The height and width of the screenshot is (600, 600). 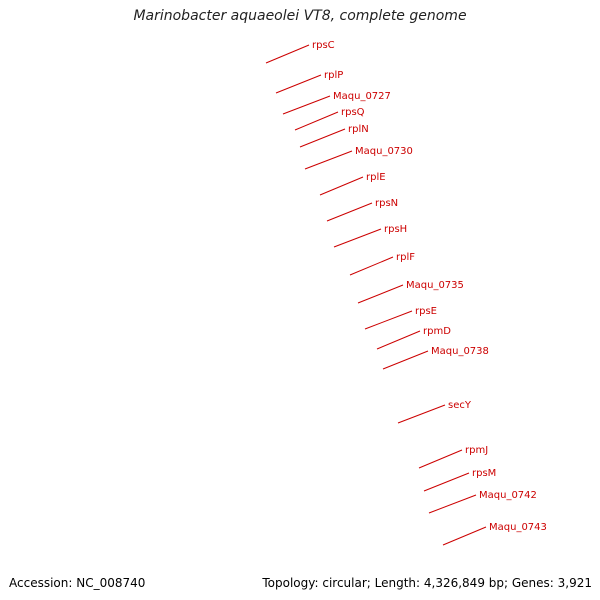 What do you see at coordinates (460, 405) in the screenshot?
I see `gene-label: secY` at bounding box center [460, 405].